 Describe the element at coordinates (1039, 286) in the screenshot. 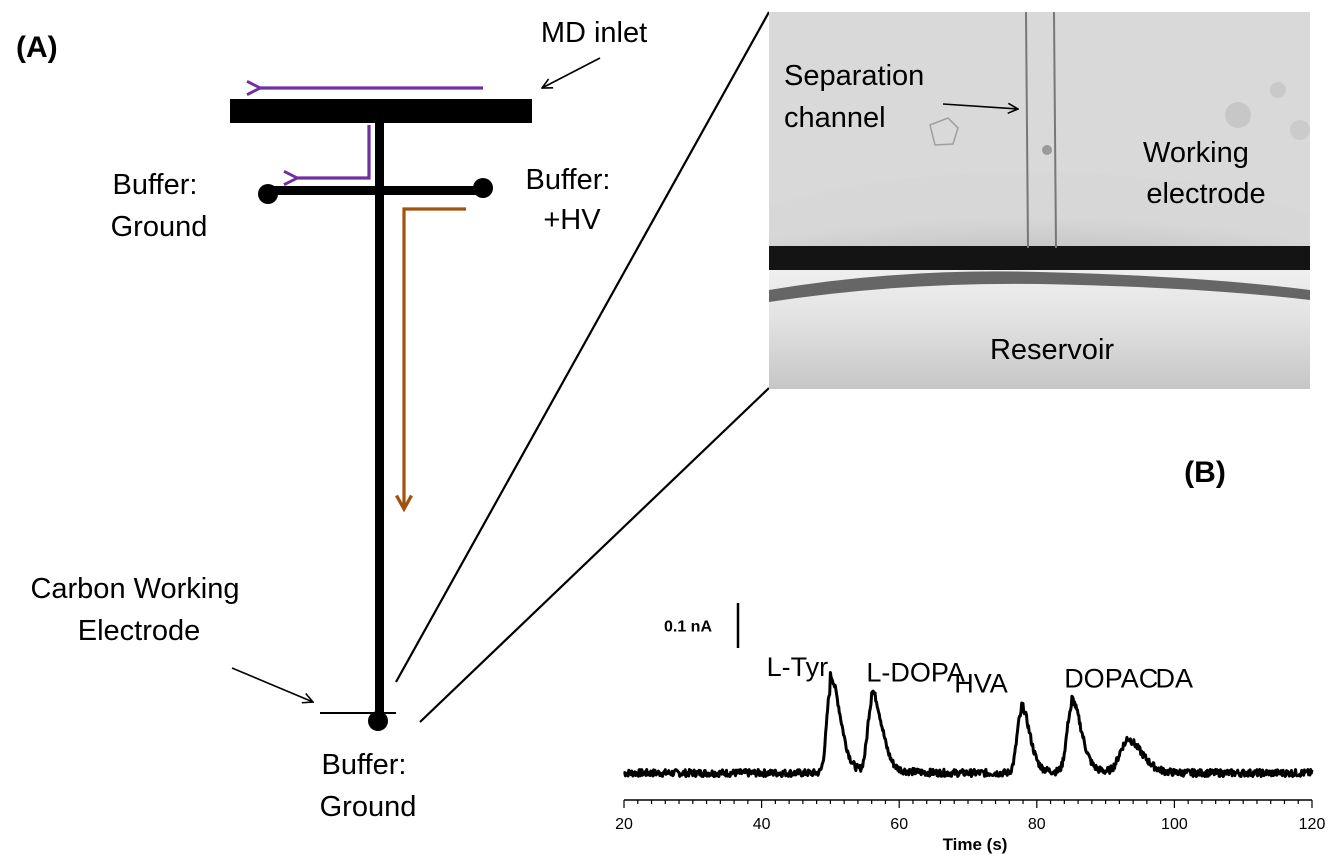

I see `reservoir-edge` at that location.